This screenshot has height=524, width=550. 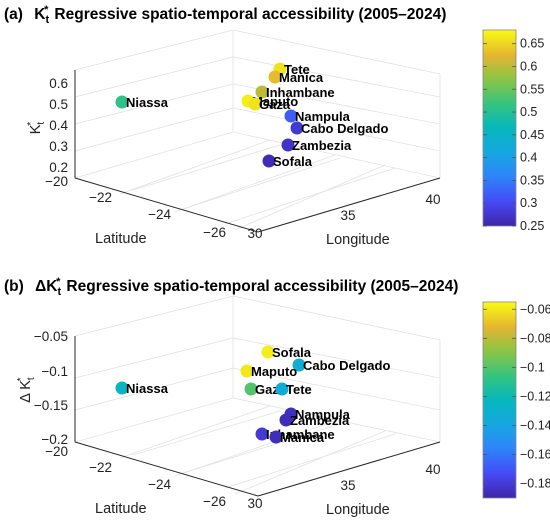 I want to click on colorbar-tick-label: −0.16, so click(x=535, y=454).